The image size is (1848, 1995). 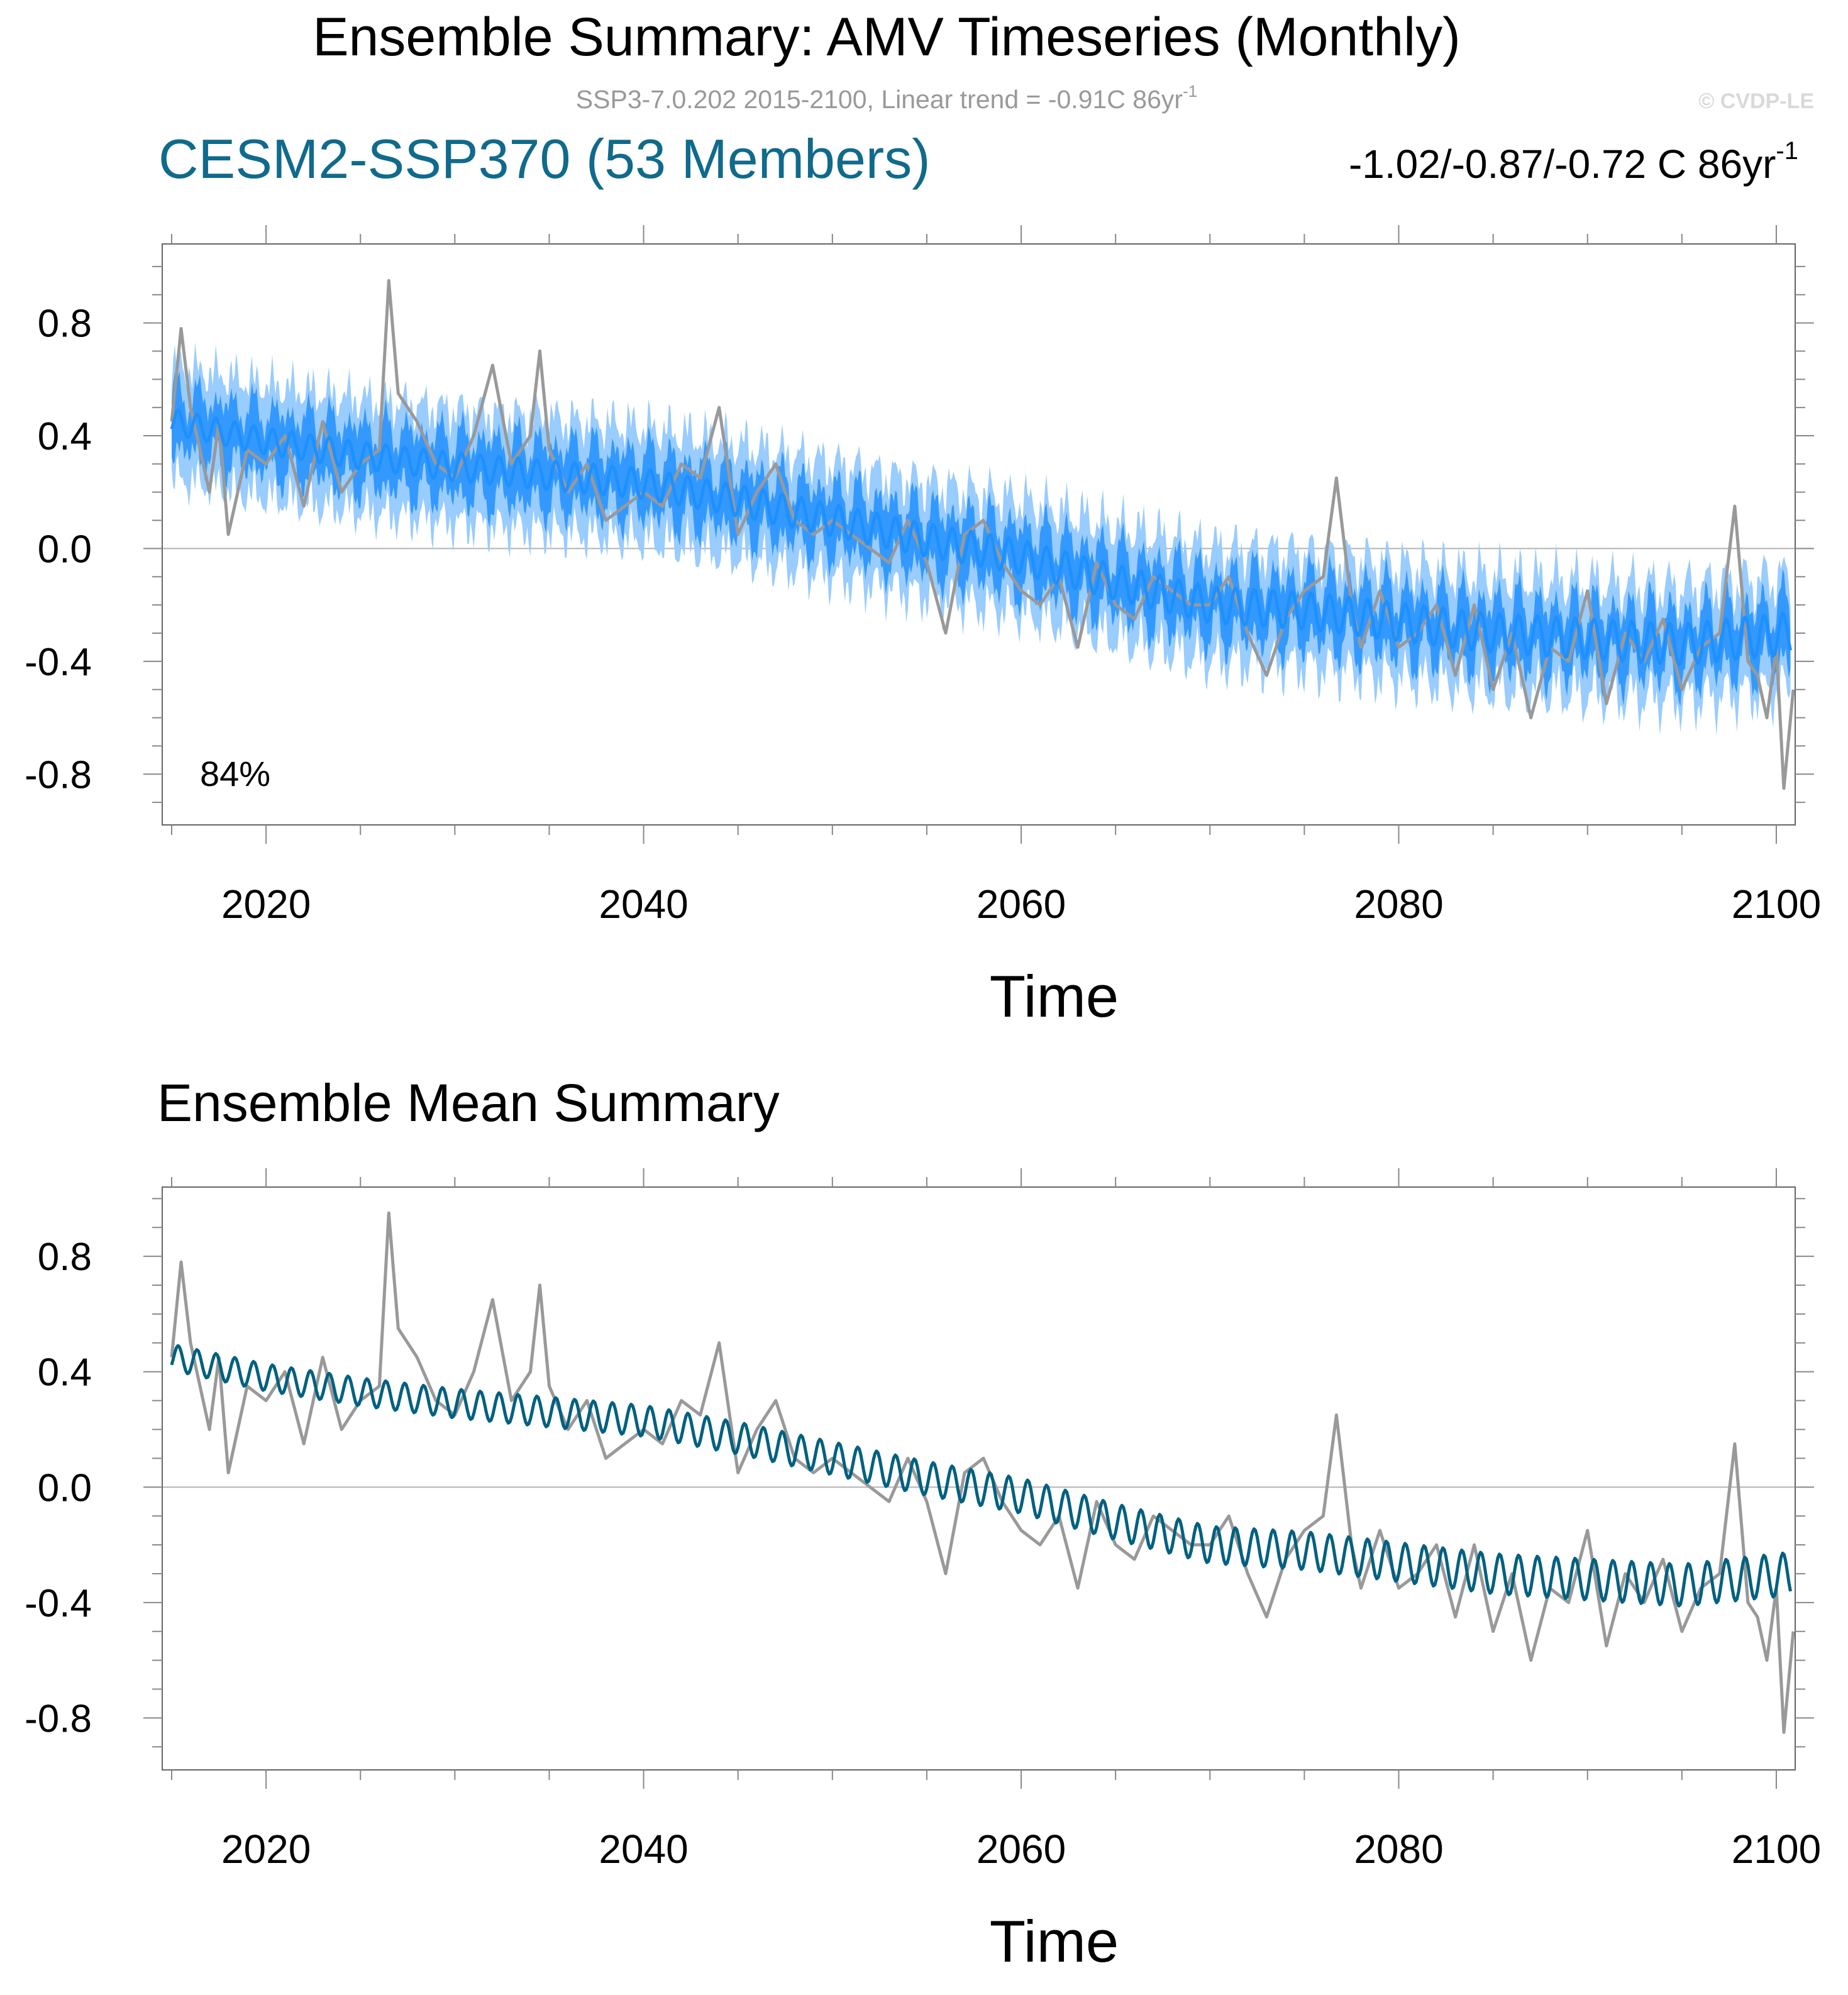 I want to click on ensemble-mean-title: Ensemble Mean Summary, so click(x=469, y=1102).